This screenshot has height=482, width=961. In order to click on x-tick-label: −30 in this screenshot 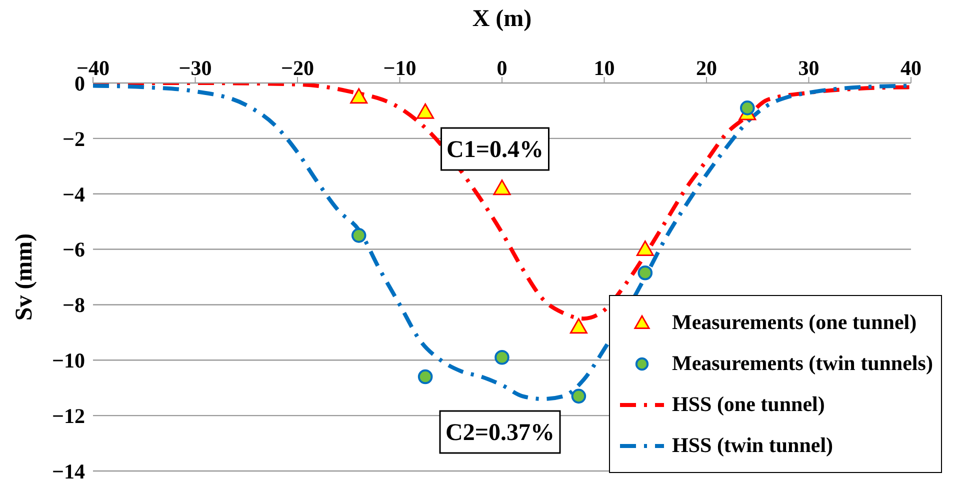, I will do `click(195, 68)`.